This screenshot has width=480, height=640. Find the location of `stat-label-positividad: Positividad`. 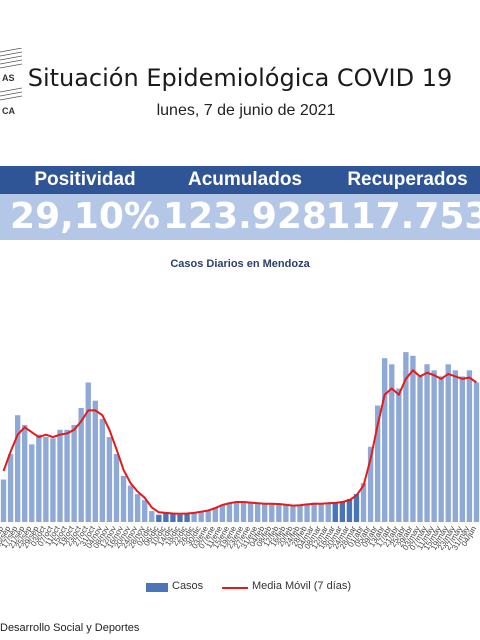

stat-label-positividad: Positividad is located at coordinates (85, 179).